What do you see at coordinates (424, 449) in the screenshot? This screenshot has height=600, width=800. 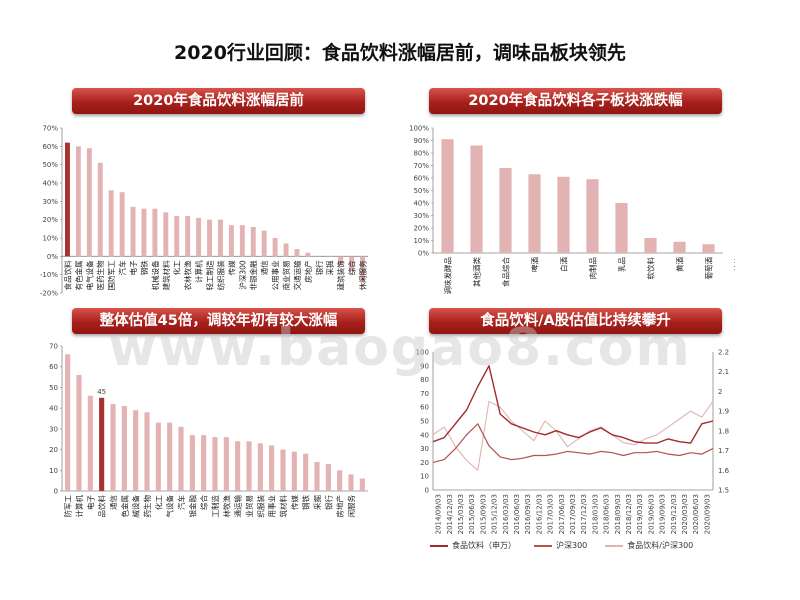 I see `y-tick-label: 30` at bounding box center [424, 449].